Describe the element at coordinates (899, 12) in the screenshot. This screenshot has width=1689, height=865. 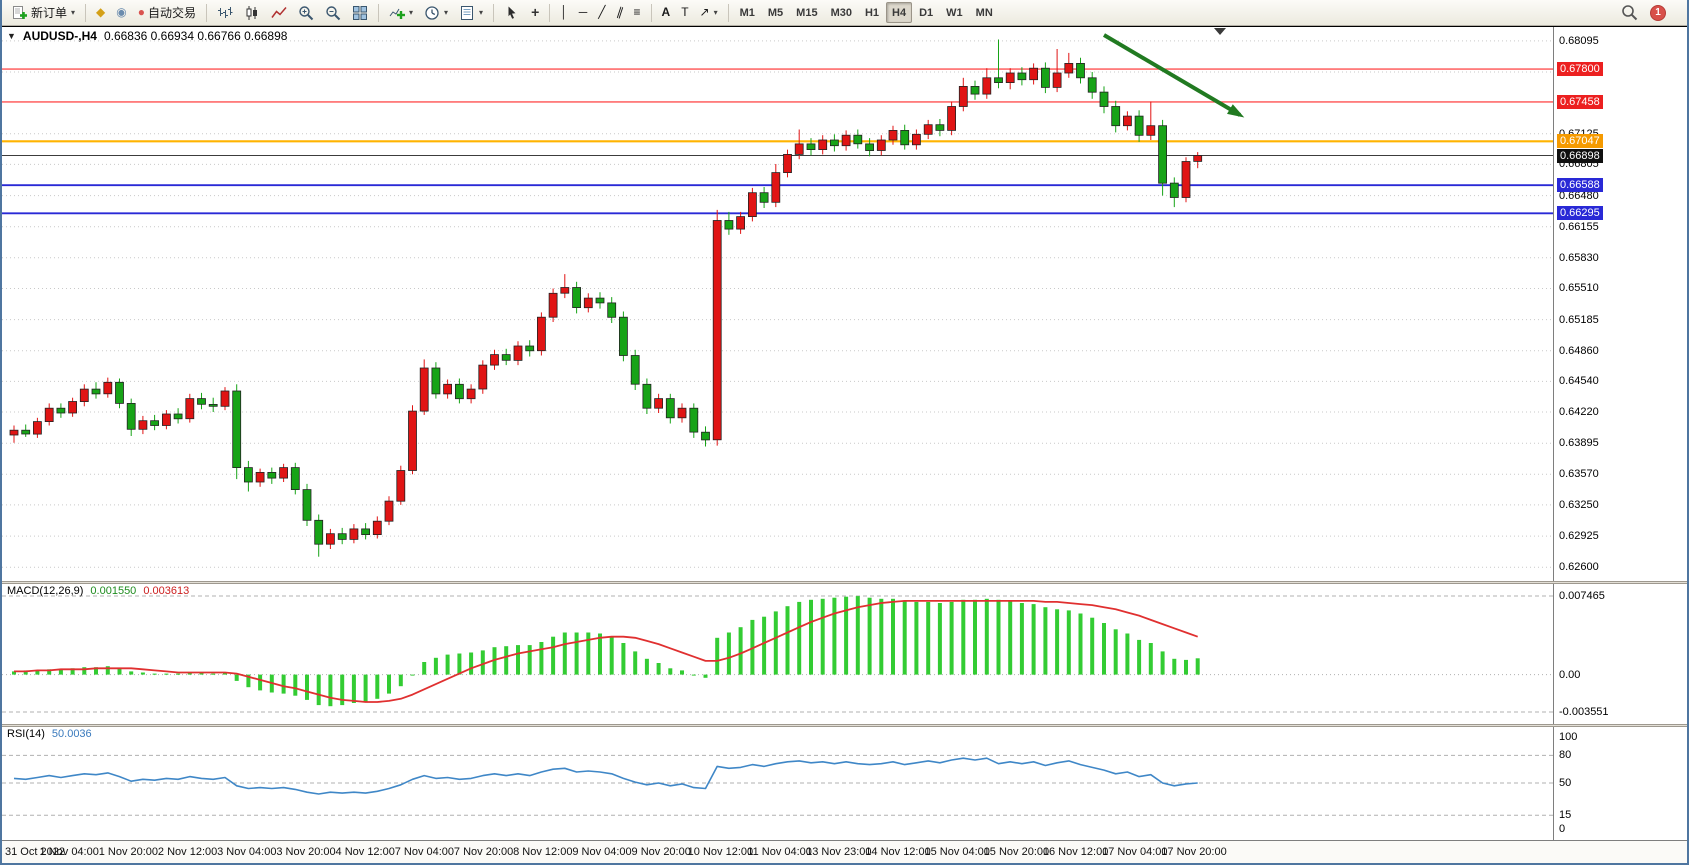
I see `timeframe-h4-button: H4` at that location.